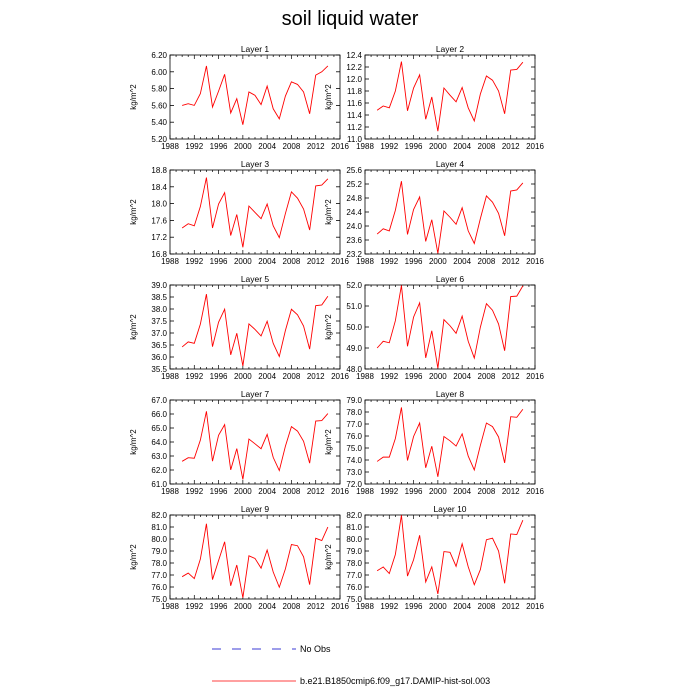 Image resolution: width=700 pixels, height=700 pixels. Describe the element at coordinates (450, 49) in the screenshot. I see `chart-title: Layer 2` at that location.